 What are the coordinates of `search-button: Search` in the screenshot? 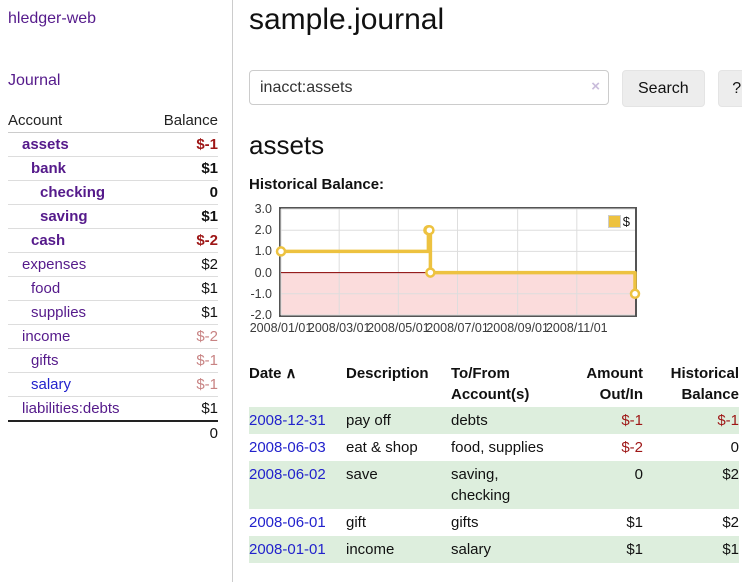 It's located at (663, 88).